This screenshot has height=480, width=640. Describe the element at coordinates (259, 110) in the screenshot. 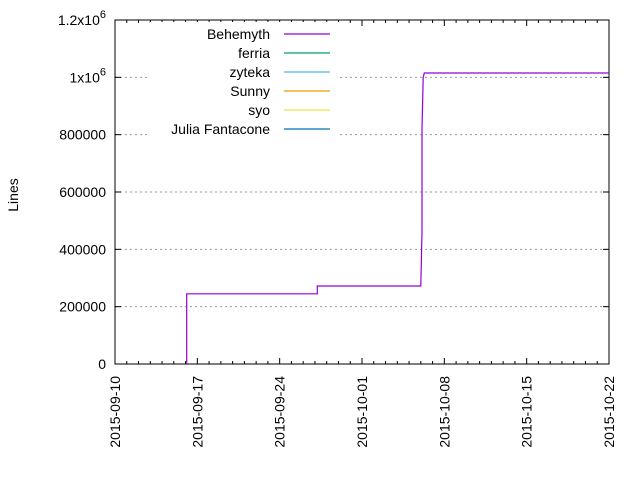

I see `legend-label: syo` at that location.